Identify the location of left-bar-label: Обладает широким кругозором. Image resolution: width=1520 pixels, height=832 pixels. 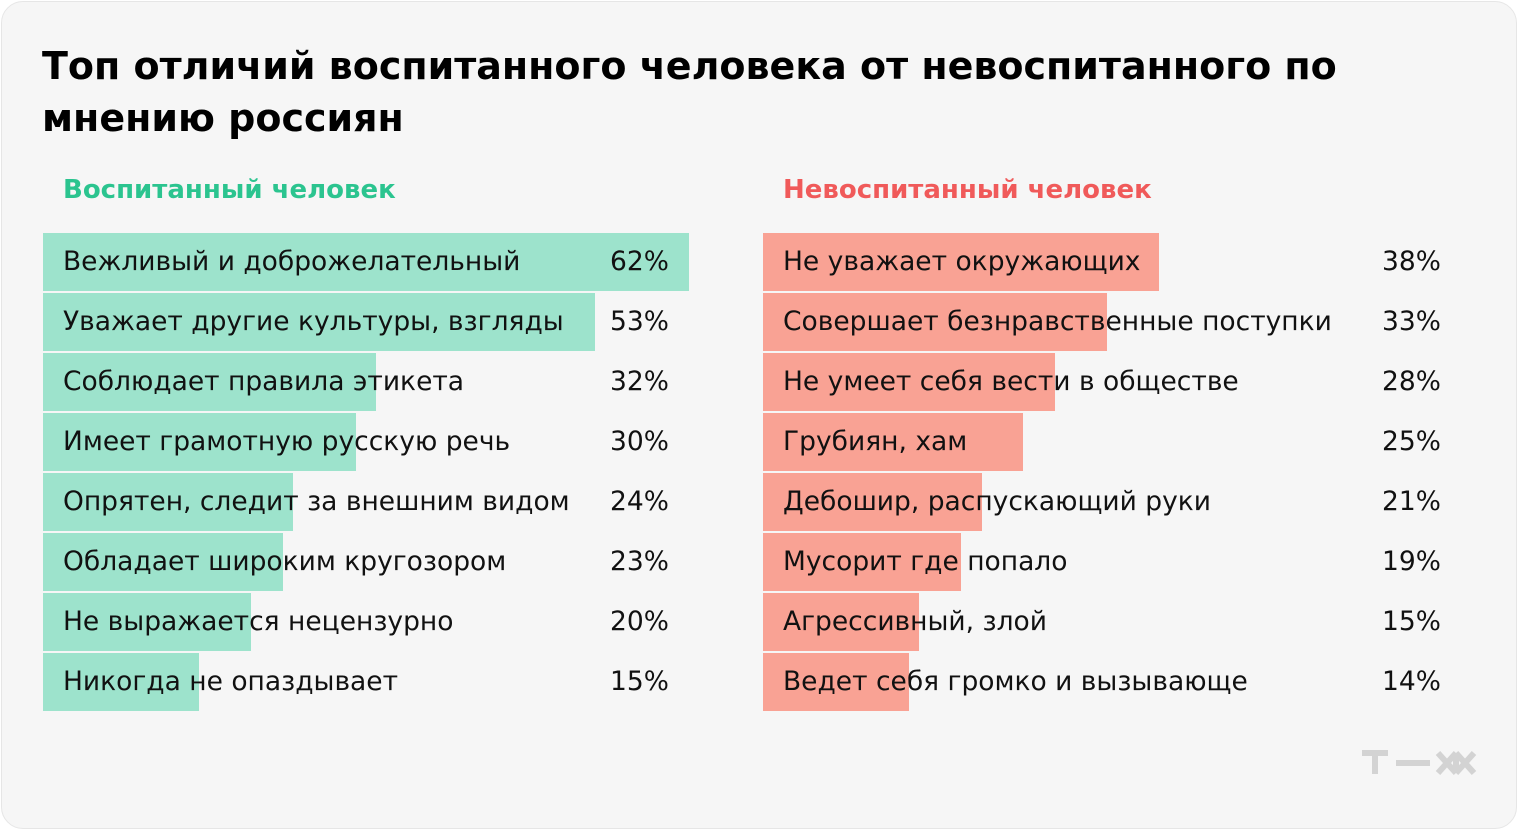
(285, 561).